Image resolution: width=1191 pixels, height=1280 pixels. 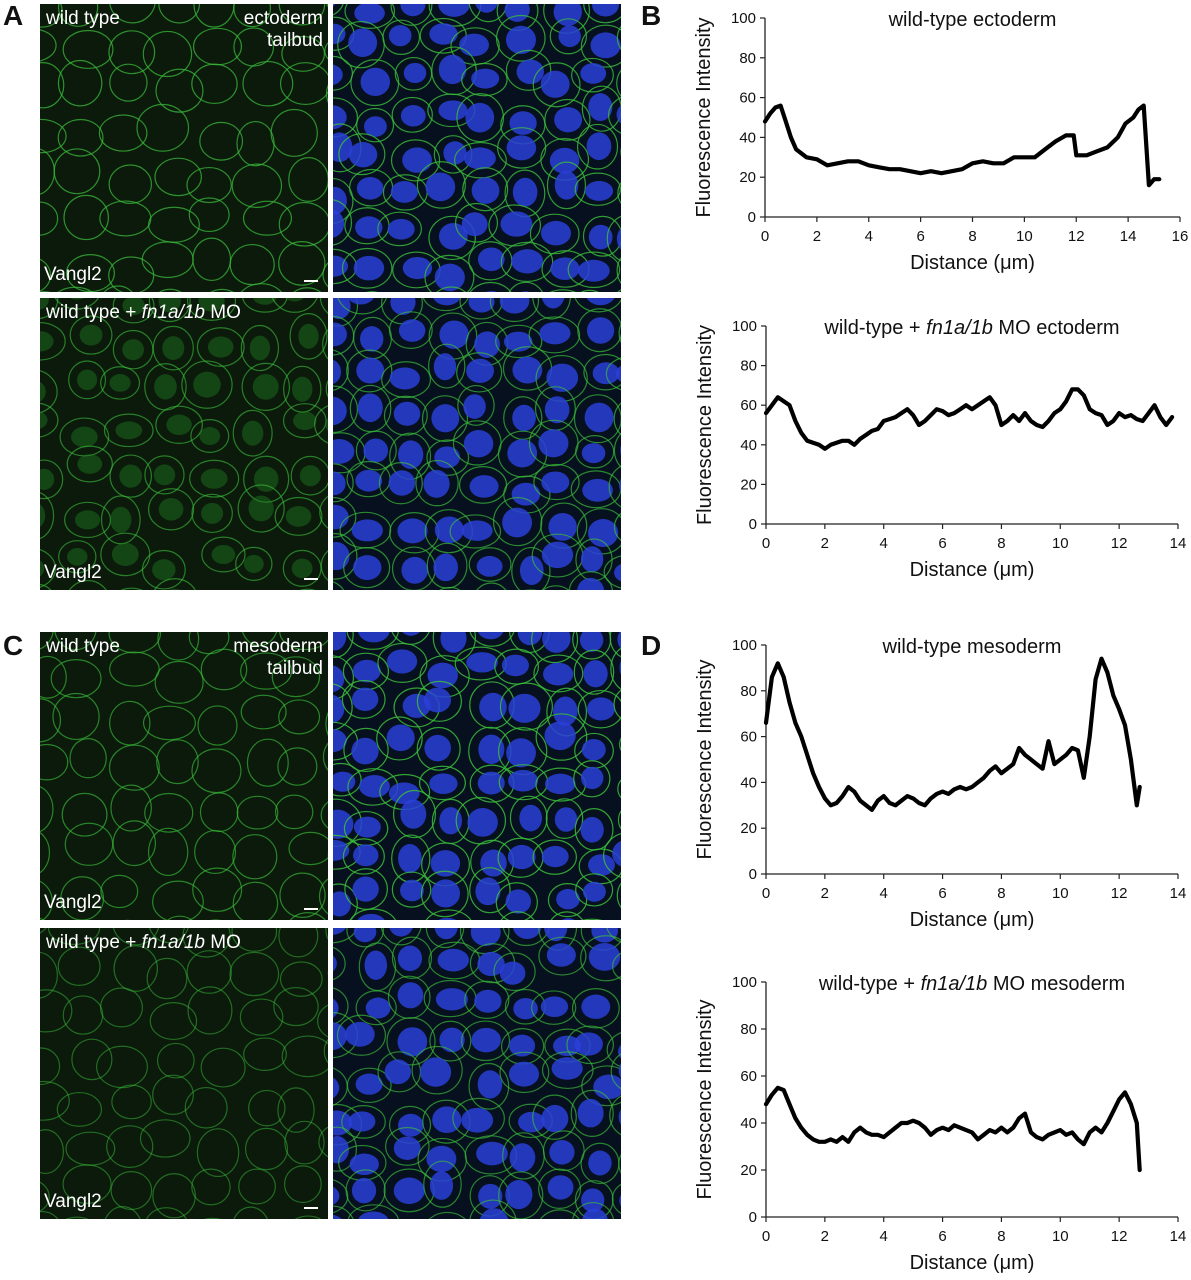 What do you see at coordinates (13, 15) in the screenshot?
I see `panel-letter-a: A` at bounding box center [13, 15].